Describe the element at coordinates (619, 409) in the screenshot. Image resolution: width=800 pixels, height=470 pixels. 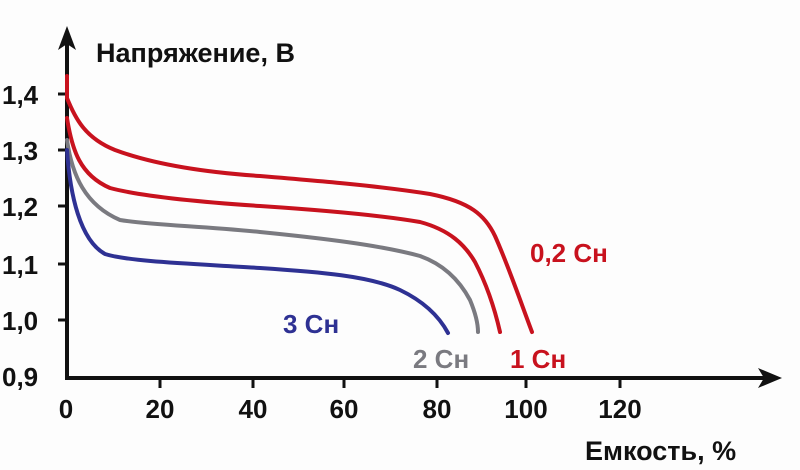
I see `x-tick-label: 120` at that location.